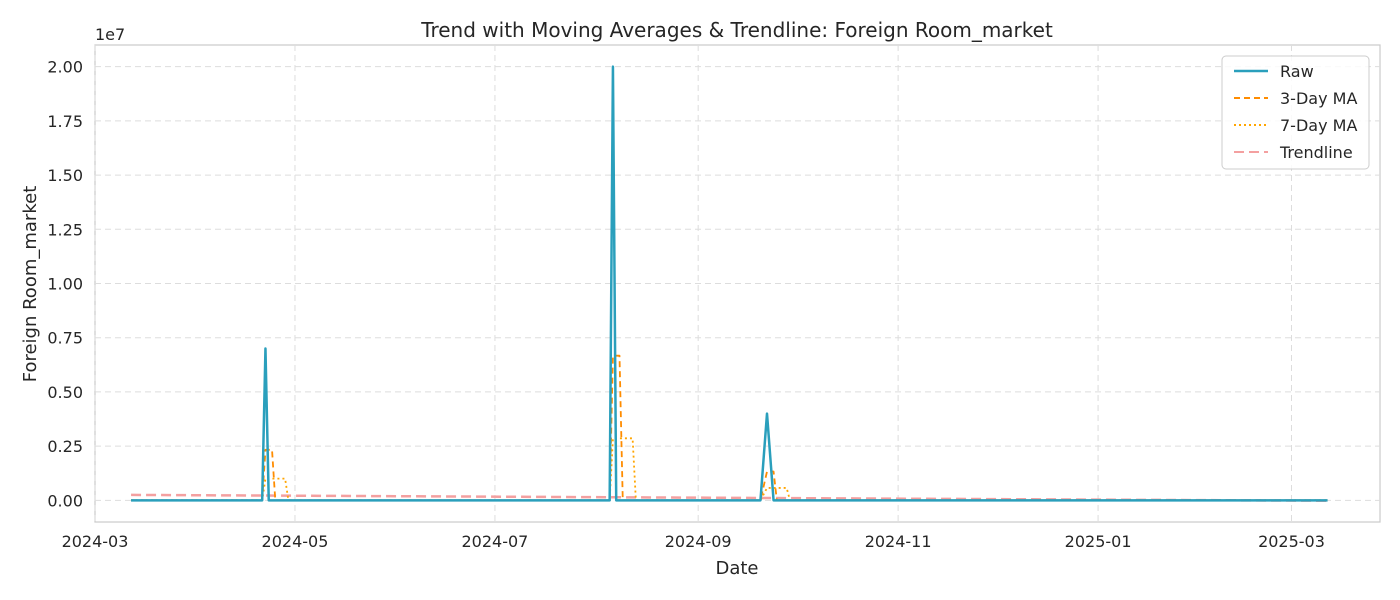  What do you see at coordinates (65, 175) in the screenshot?
I see `y-tick-label: 1.50` at bounding box center [65, 175].